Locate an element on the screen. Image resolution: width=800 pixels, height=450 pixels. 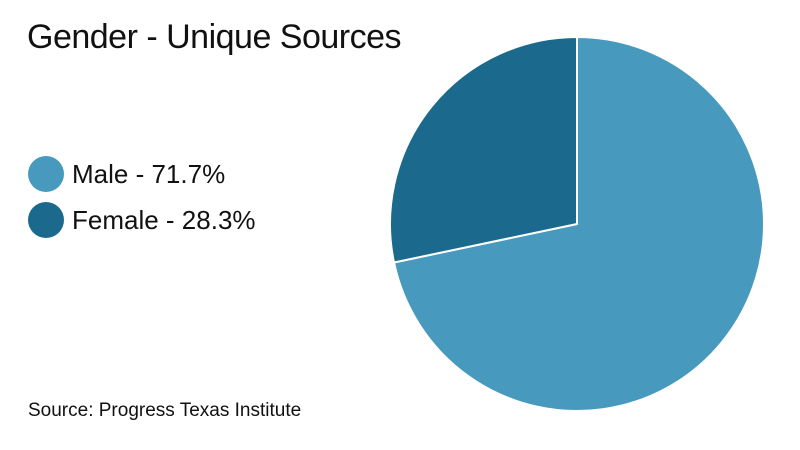
legend-label-male: Male - 71.7% is located at coordinates (149, 173).